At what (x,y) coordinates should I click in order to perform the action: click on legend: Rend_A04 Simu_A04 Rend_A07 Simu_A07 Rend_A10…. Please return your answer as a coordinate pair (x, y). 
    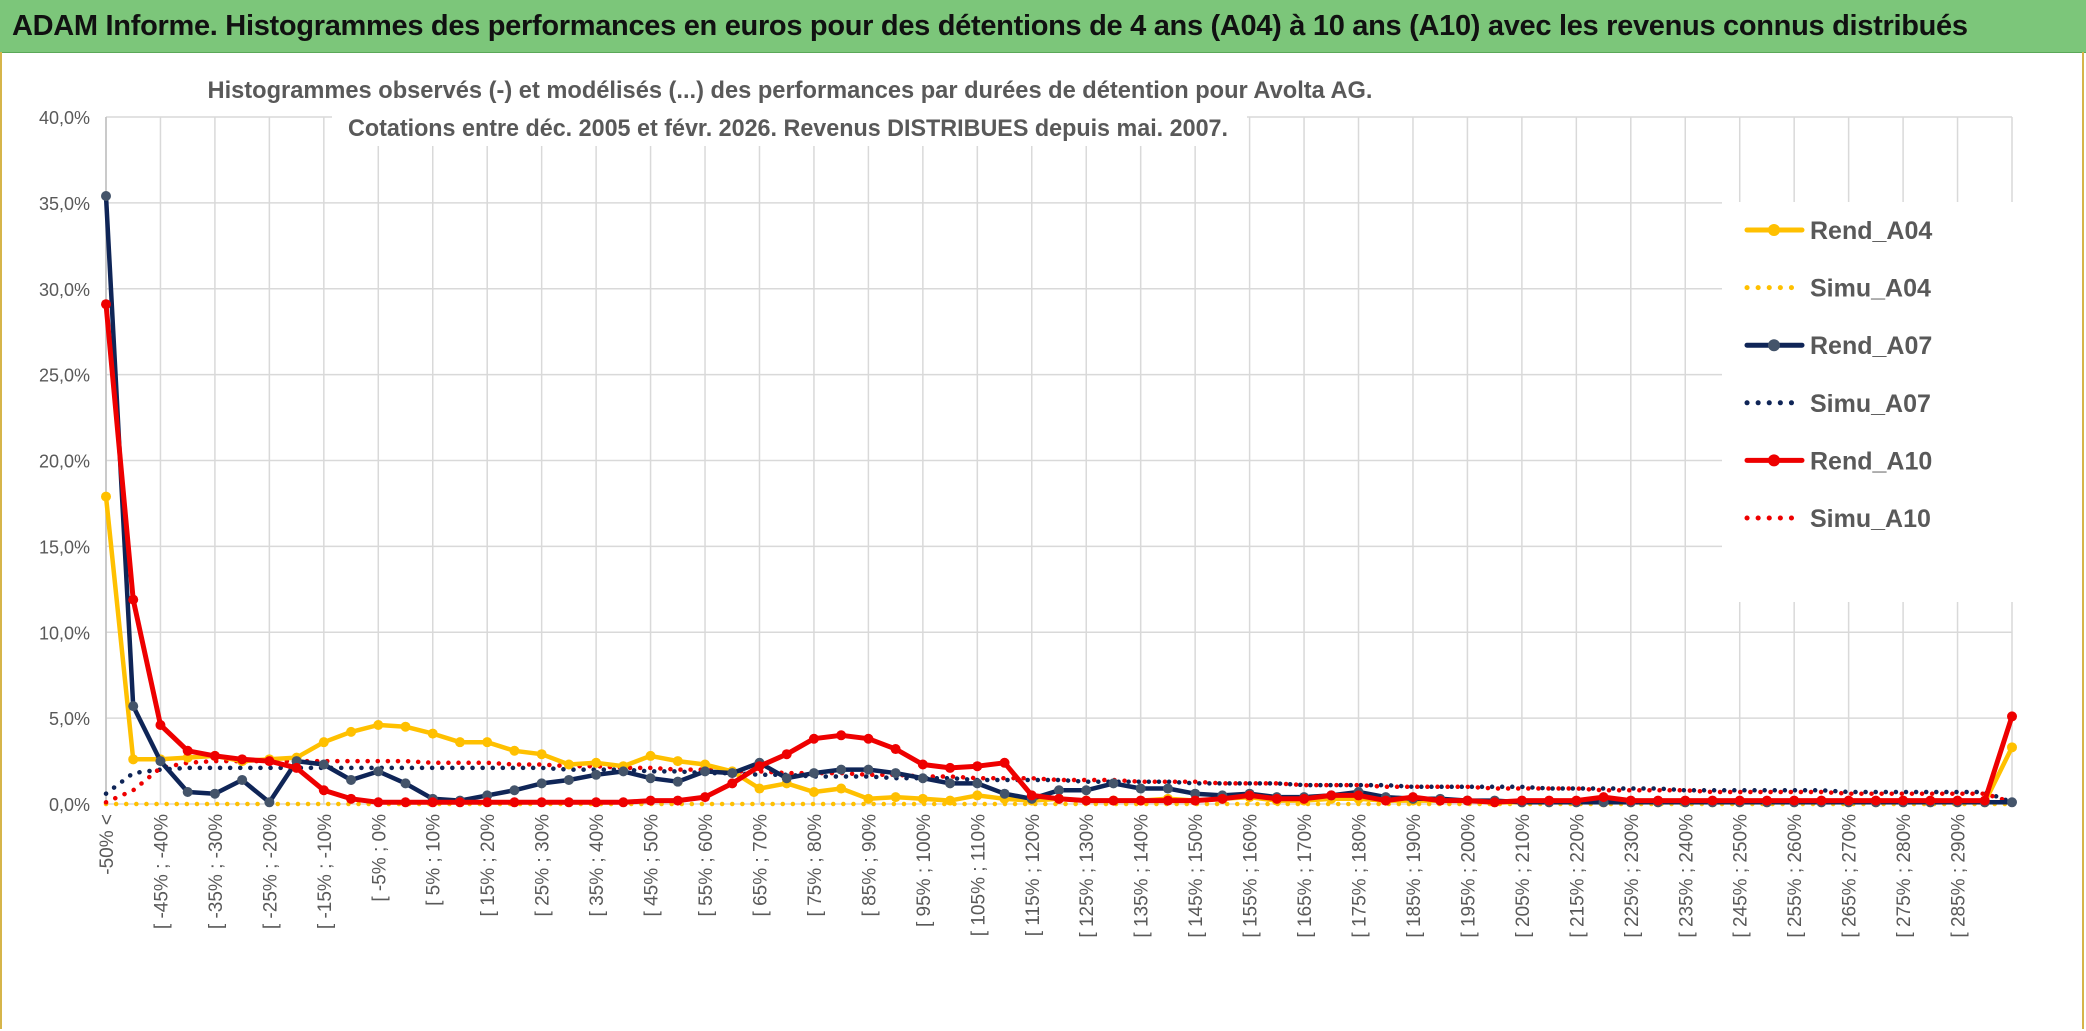
    Looking at the image, I should click on (1872, 402).